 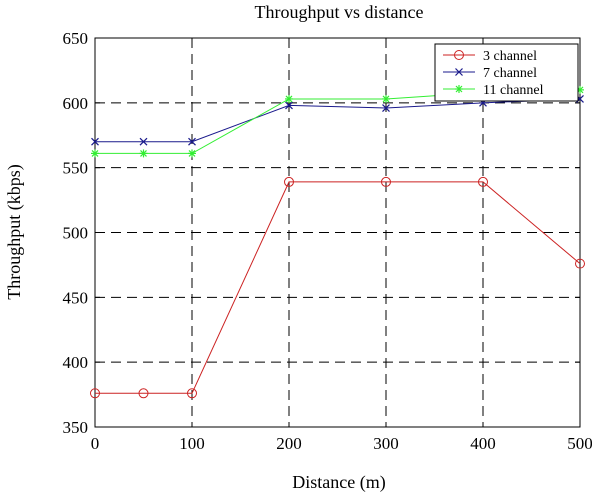 What do you see at coordinates (14, 231) in the screenshot?
I see `y-axis-title: Throughput (kbps)` at bounding box center [14, 231].